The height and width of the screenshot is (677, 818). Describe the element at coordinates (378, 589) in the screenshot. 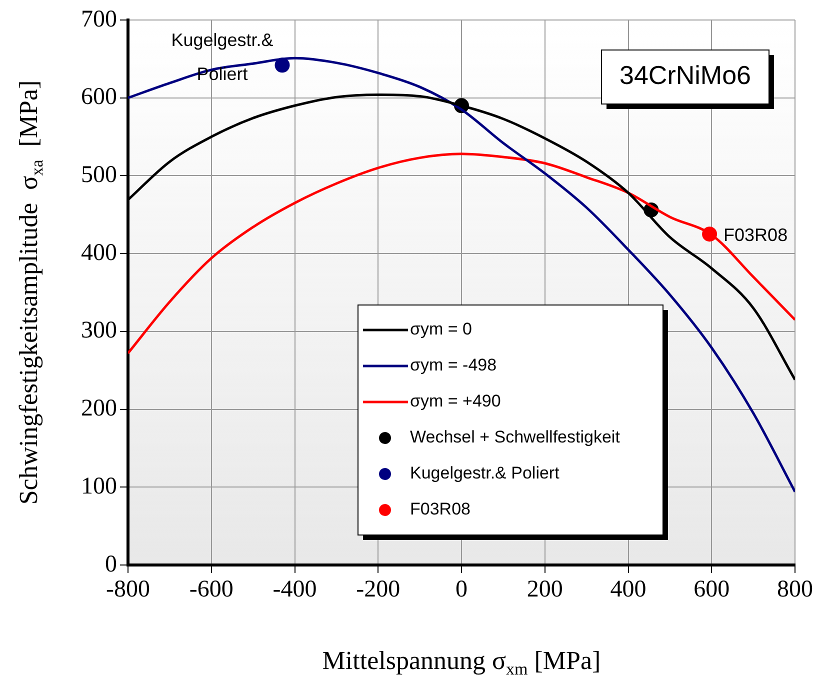

I see `x-tick-label: -200` at that location.